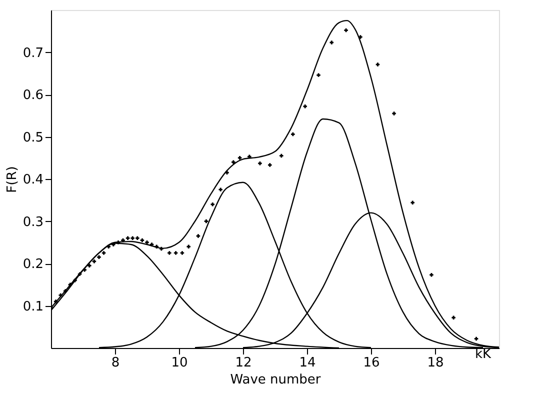  Describe the element at coordinates (33, 53) in the screenshot. I see `y-tick-label: 0.7` at that location.